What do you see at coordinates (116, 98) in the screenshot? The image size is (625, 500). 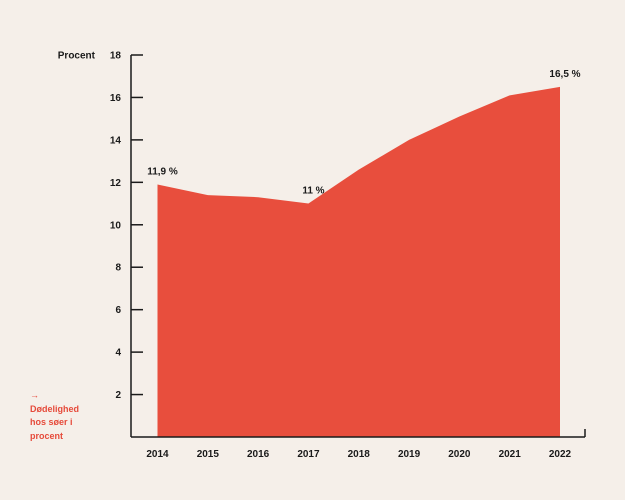 I see `y-tick-label: 16` at bounding box center [116, 98].